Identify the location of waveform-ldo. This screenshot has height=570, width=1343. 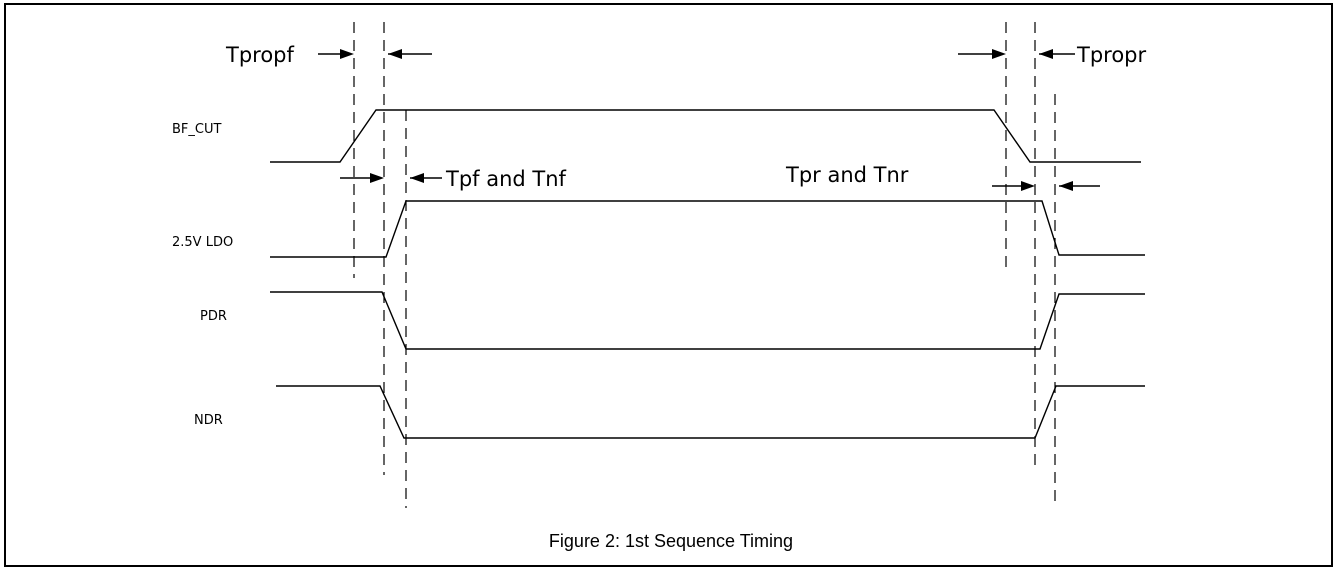
(707, 229).